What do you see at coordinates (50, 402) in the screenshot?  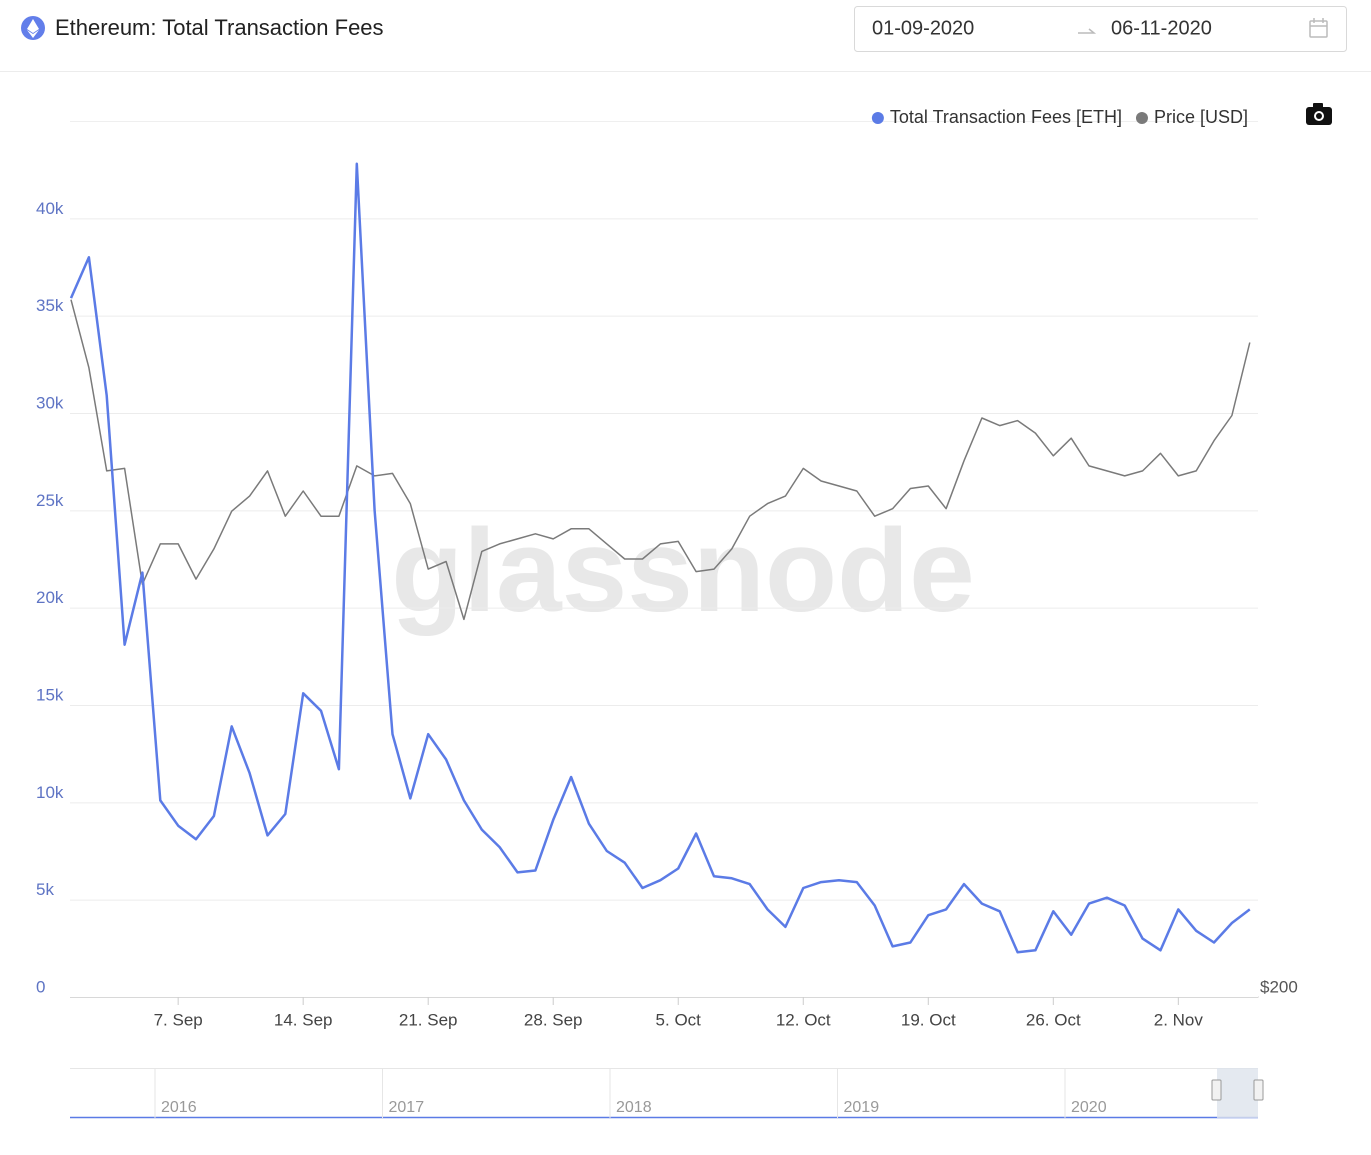 I see `y-tick-label: 30k` at bounding box center [50, 402].